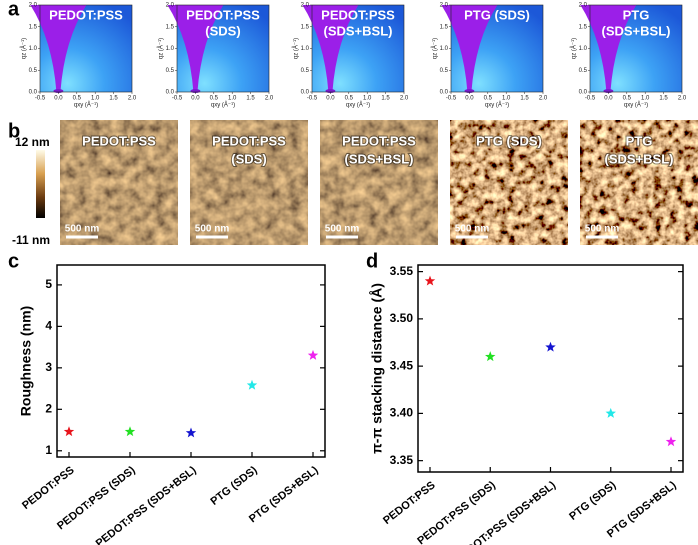 This screenshot has height=545, width=698. What do you see at coordinates (48, 408) in the screenshot?
I see `y-tick-label: 2` at bounding box center [48, 408].